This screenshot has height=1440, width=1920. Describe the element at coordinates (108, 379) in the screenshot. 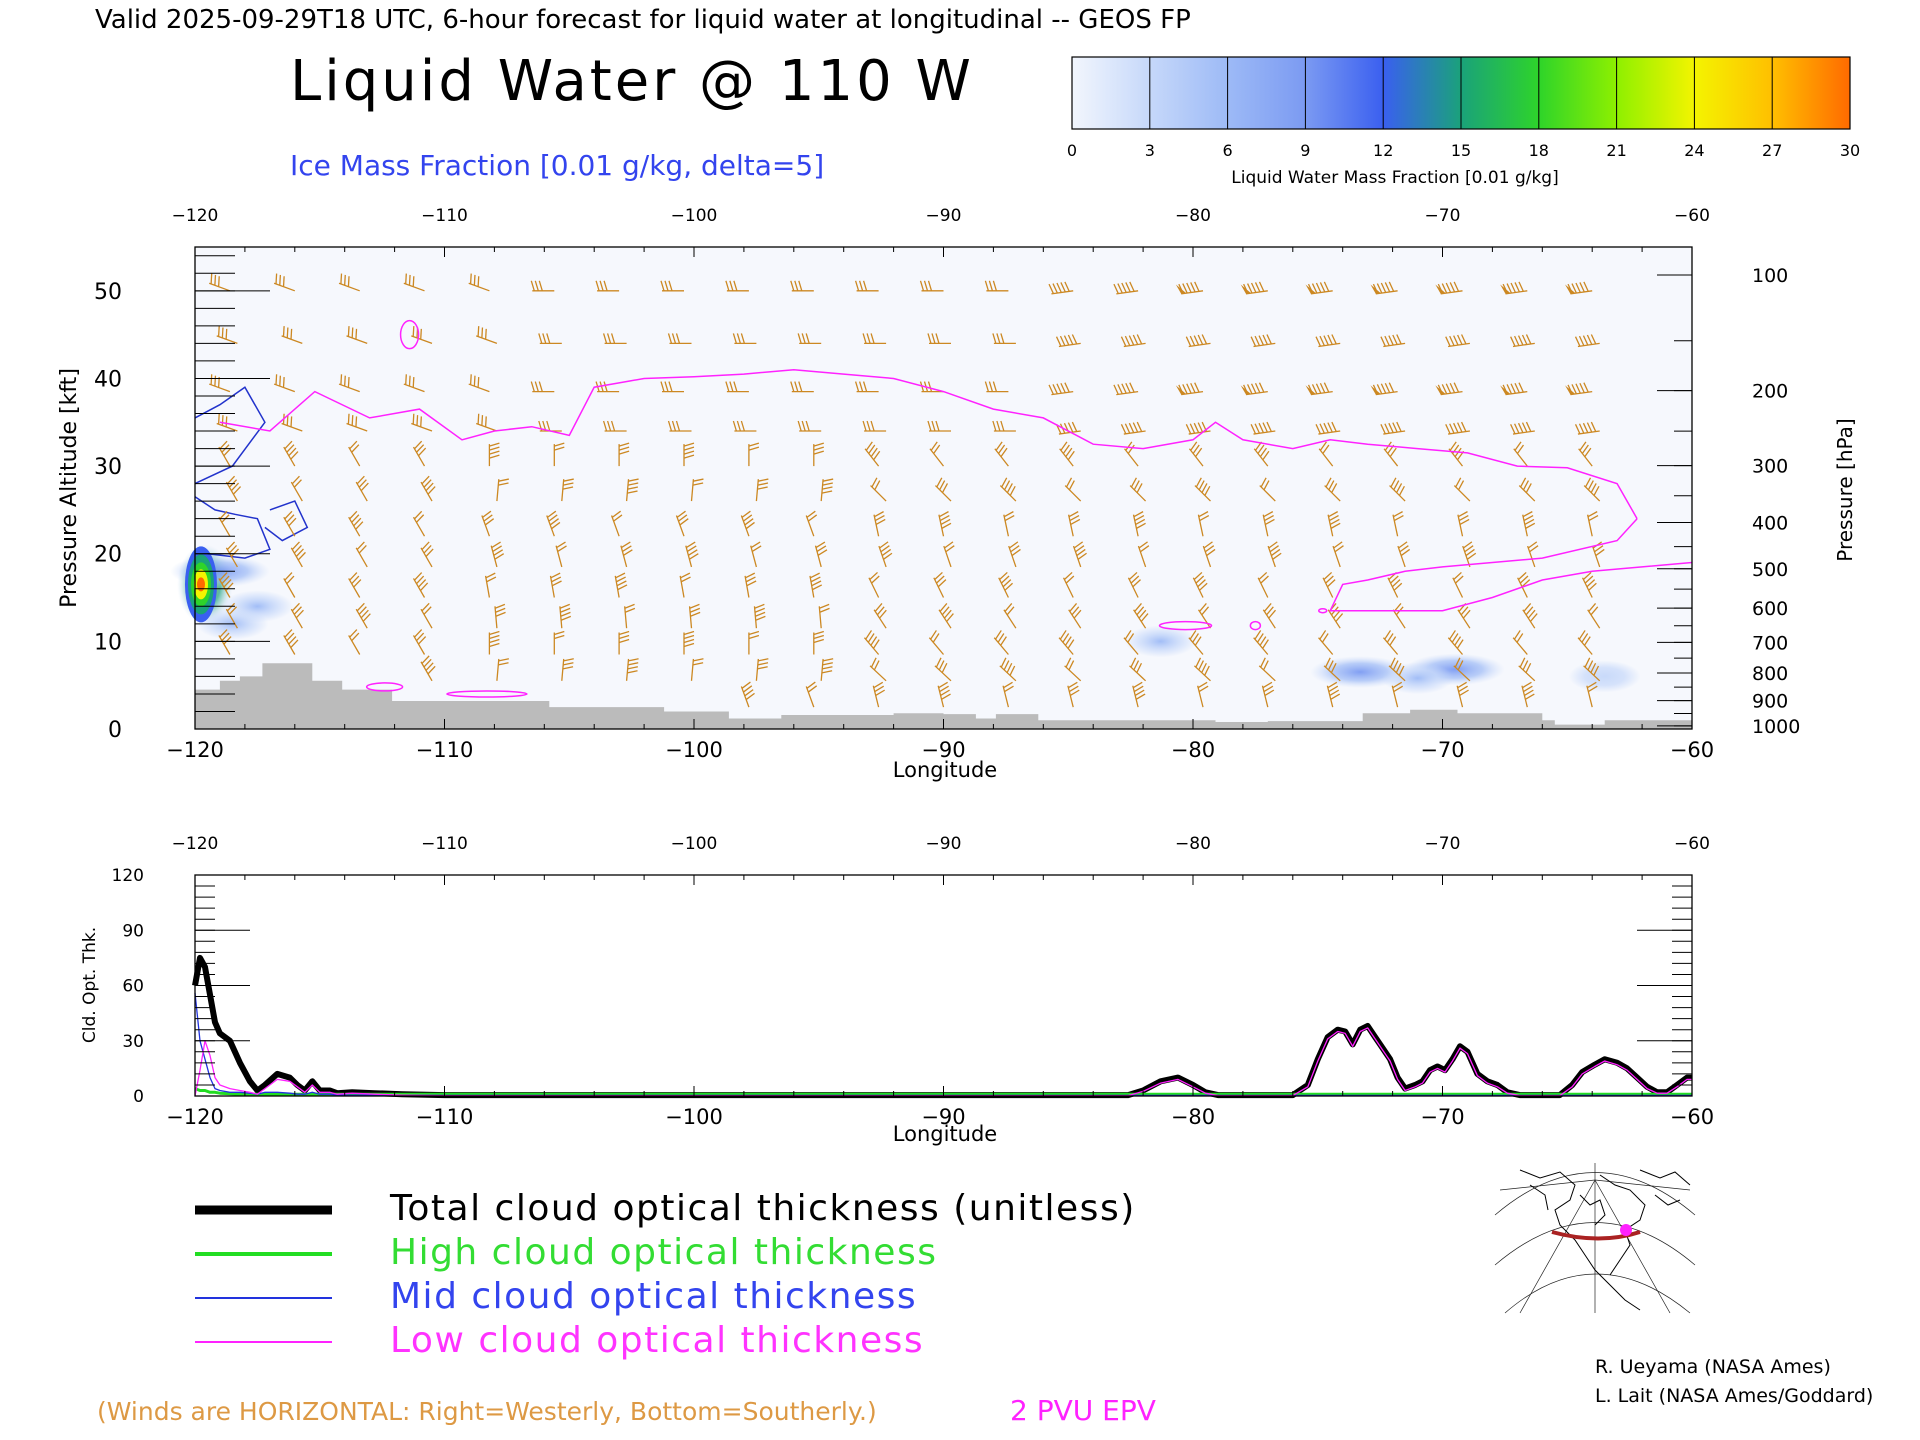

I see `y-tick-label: 40` at that location.